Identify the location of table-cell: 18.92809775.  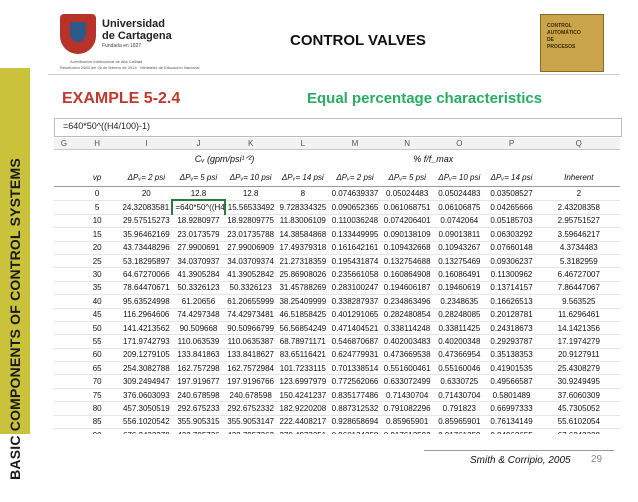
(250, 221).